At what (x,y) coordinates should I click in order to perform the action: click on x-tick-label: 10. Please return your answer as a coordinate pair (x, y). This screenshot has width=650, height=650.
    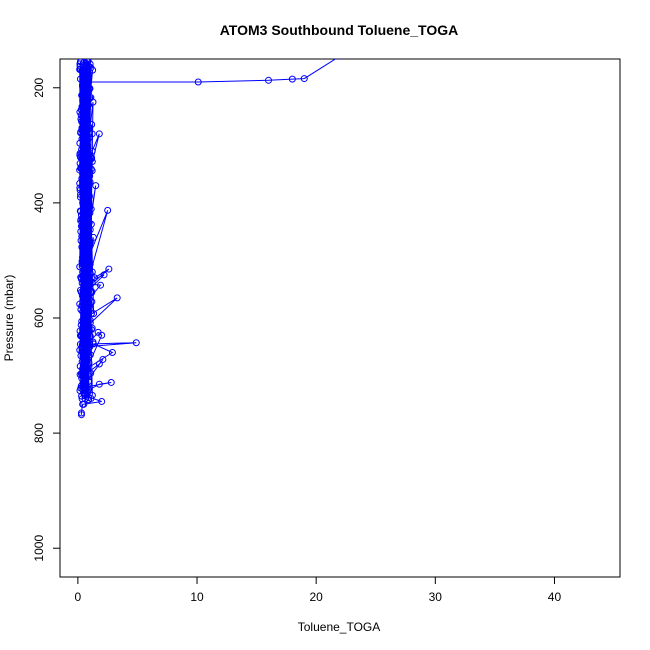
    Looking at the image, I should click on (197, 597).